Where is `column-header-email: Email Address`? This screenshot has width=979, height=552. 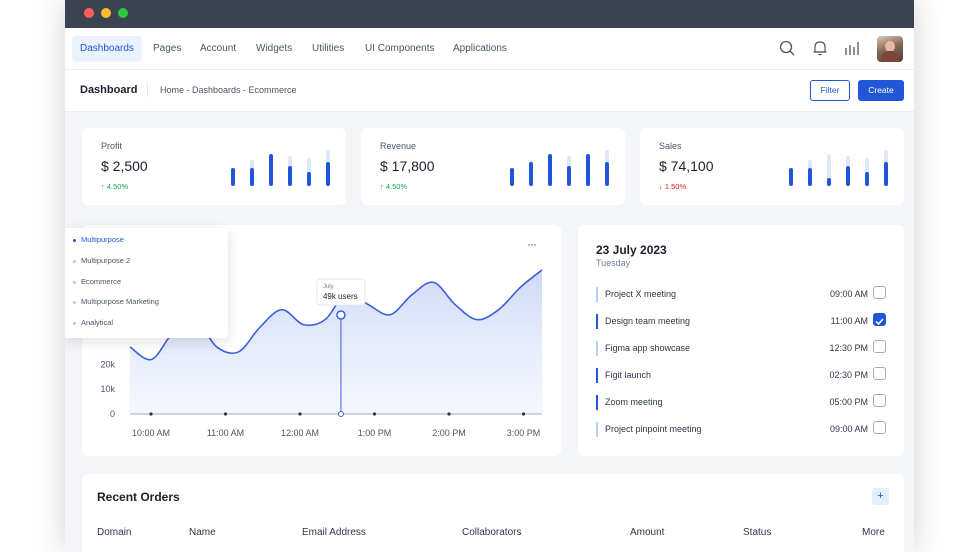 column-header-email: Email Address is located at coordinates (334, 532).